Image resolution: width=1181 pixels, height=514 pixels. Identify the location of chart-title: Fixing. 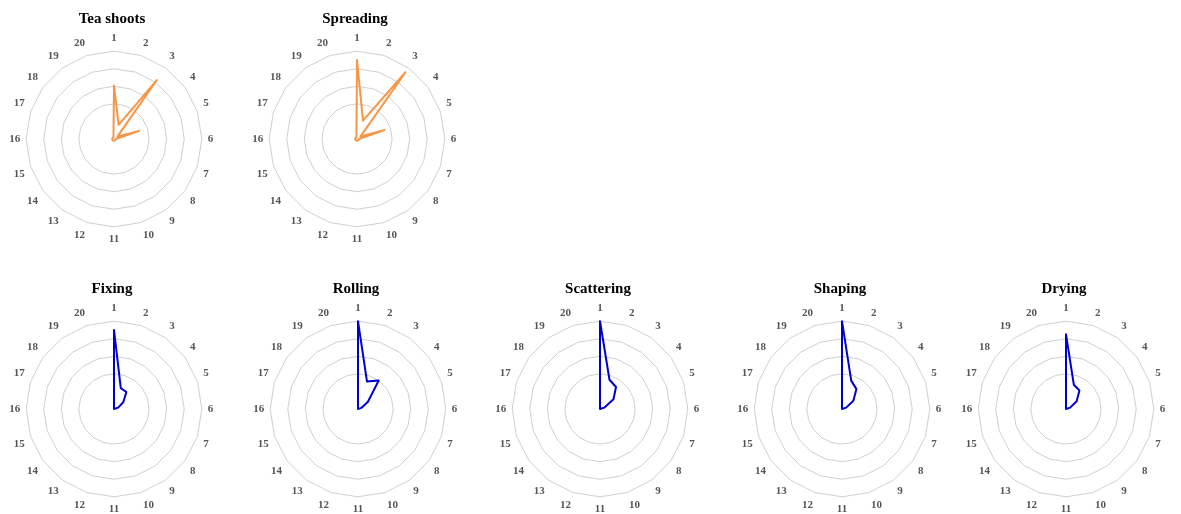
(112, 287).